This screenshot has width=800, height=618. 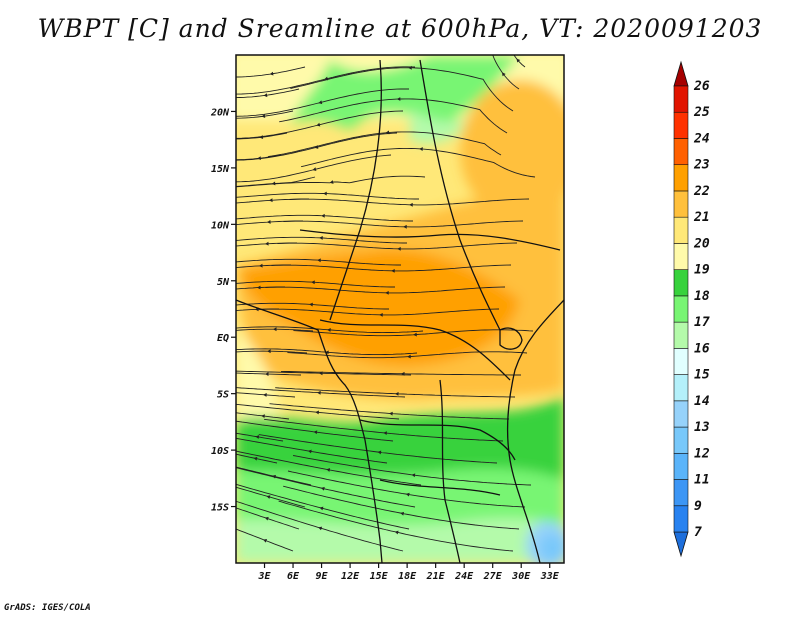 I want to click on colorbar-label: 17, so click(x=702, y=322).